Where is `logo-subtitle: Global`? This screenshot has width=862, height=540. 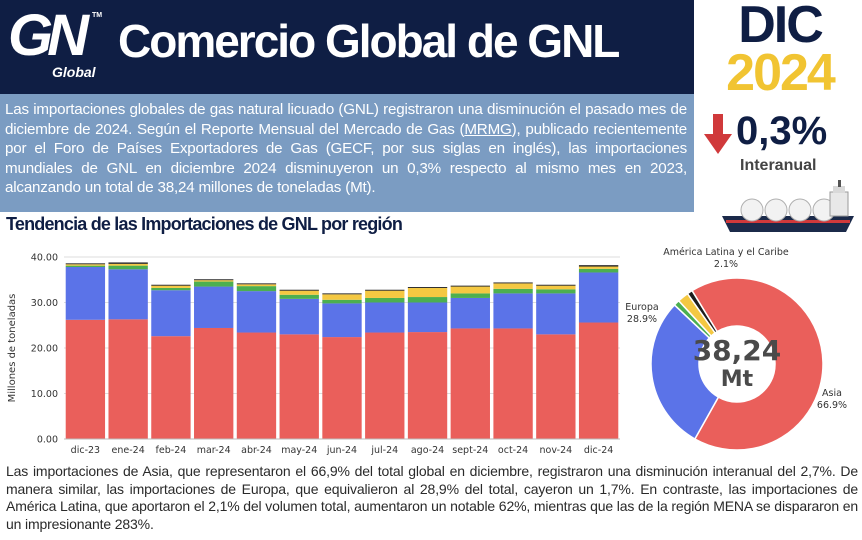
logo-subtitle: Global is located at coordinates (74, 72).